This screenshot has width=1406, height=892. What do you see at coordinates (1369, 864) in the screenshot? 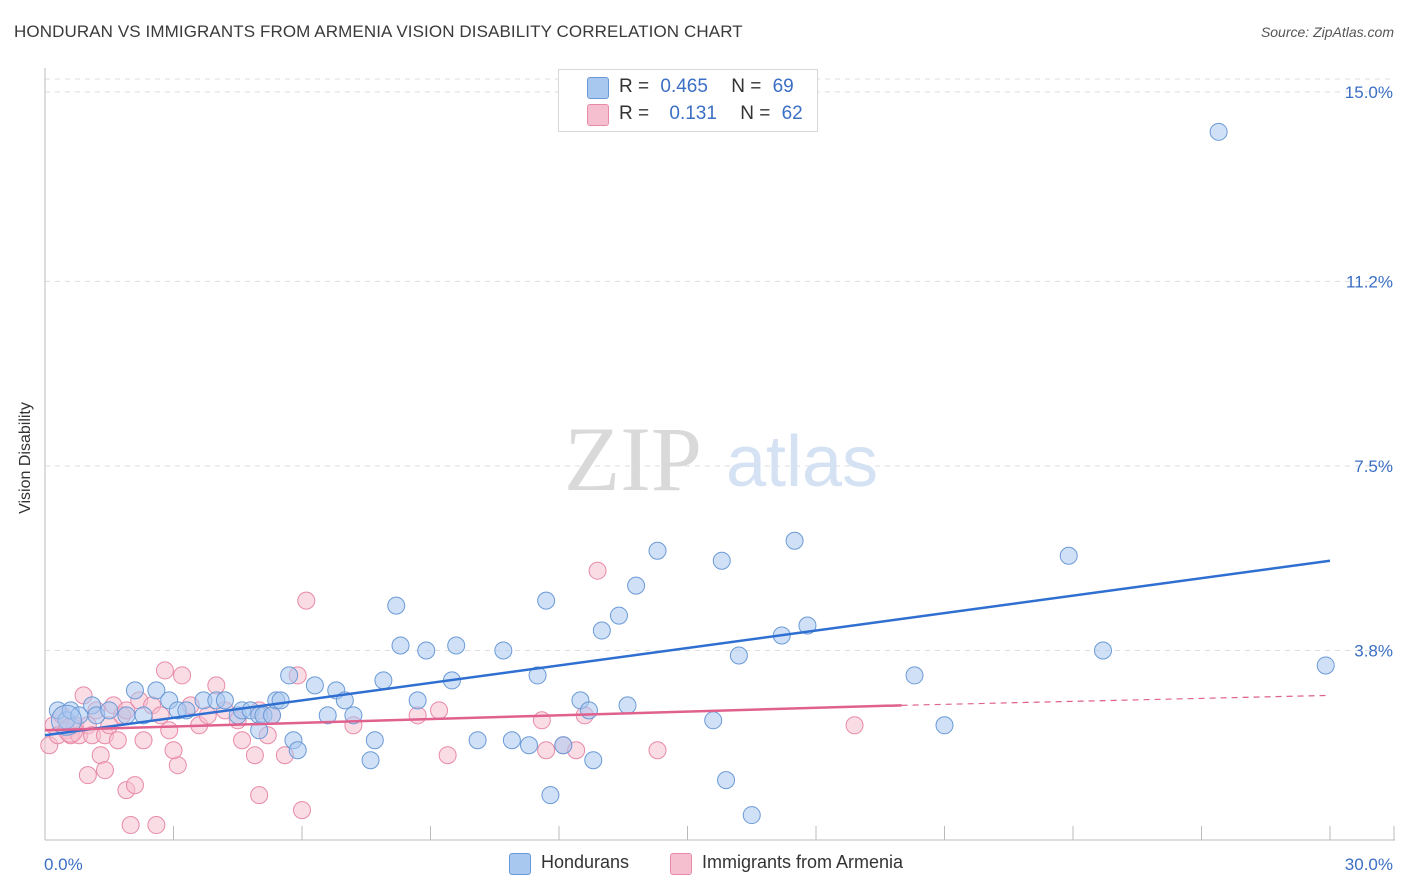
I see `x-tick-label: 30.0%` at bounding box center [1369, 864].